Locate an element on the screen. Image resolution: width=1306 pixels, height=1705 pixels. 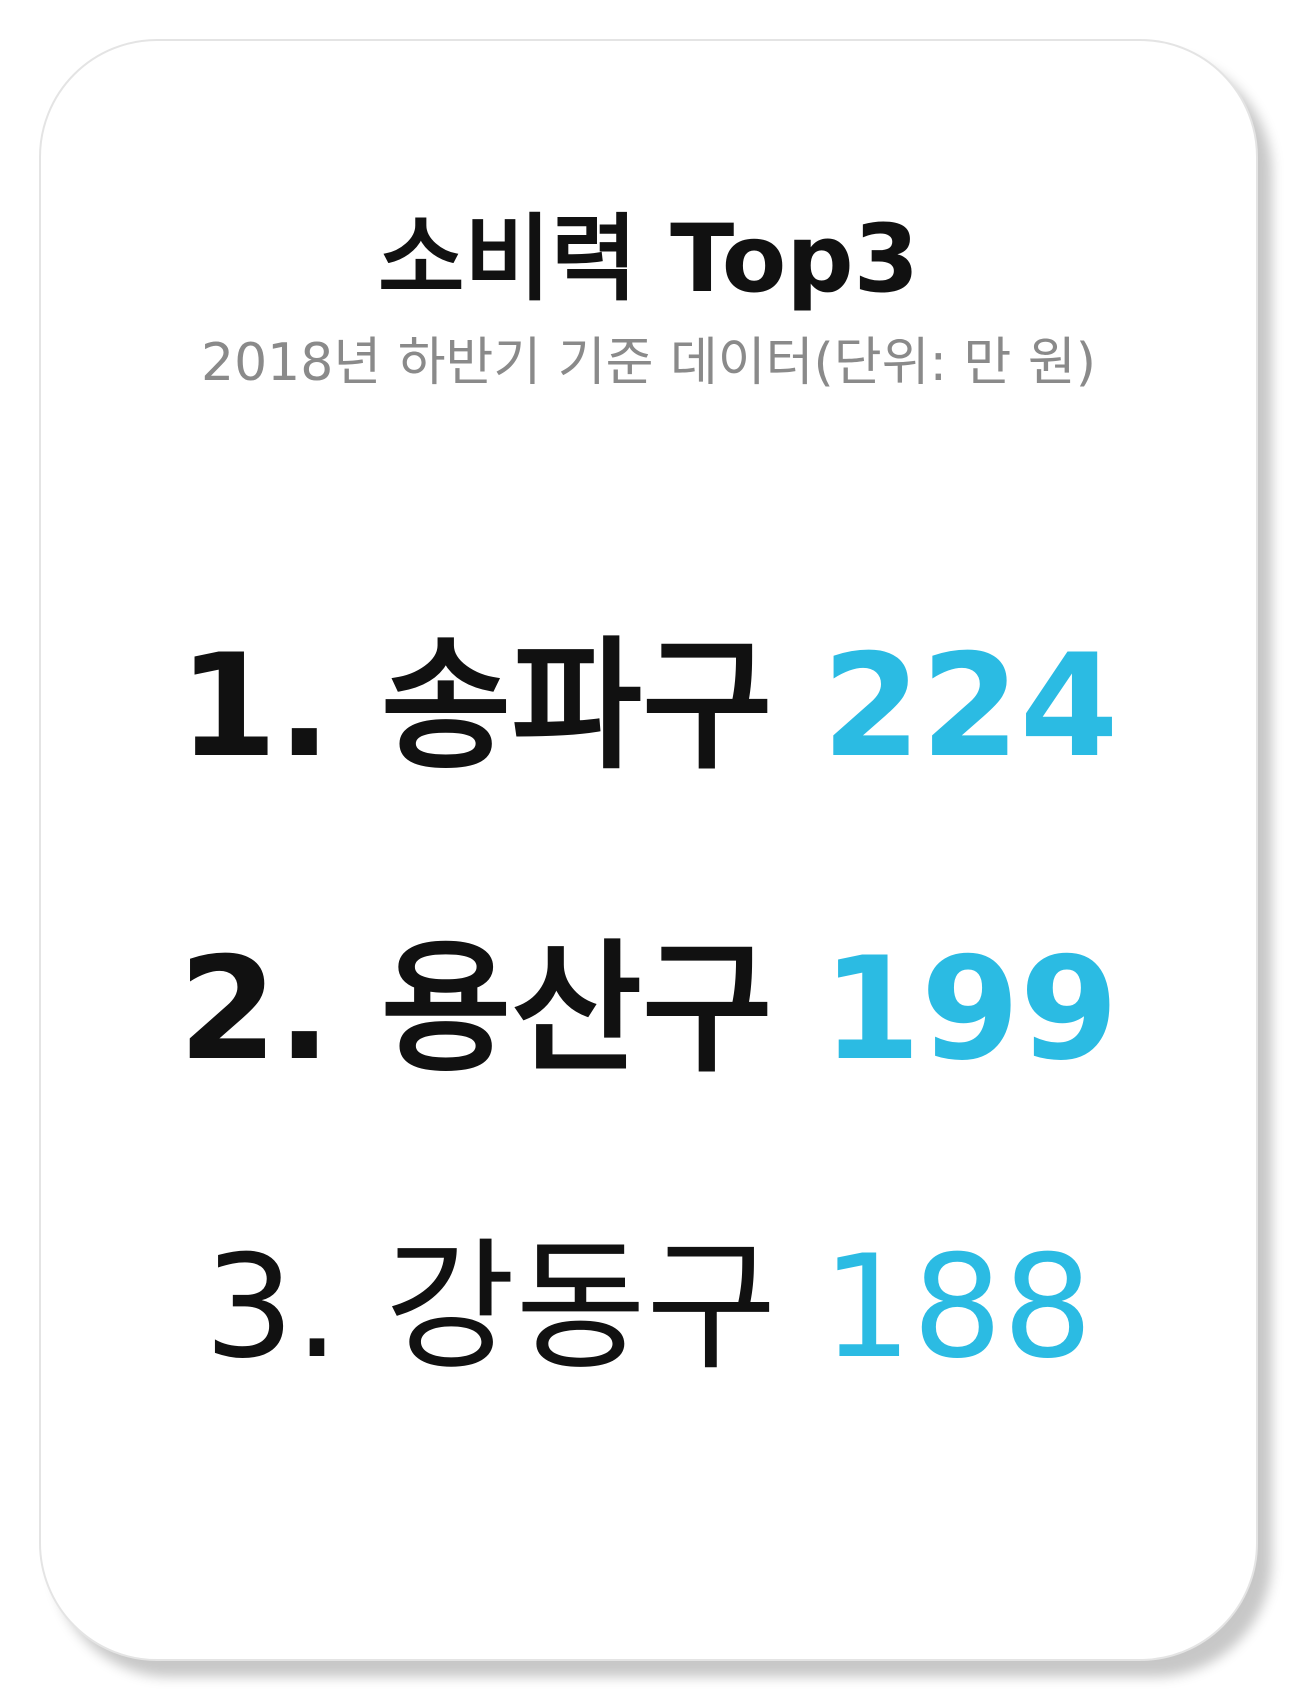
rank-label: 1. 송파구 is located at coordinates (475, 706).